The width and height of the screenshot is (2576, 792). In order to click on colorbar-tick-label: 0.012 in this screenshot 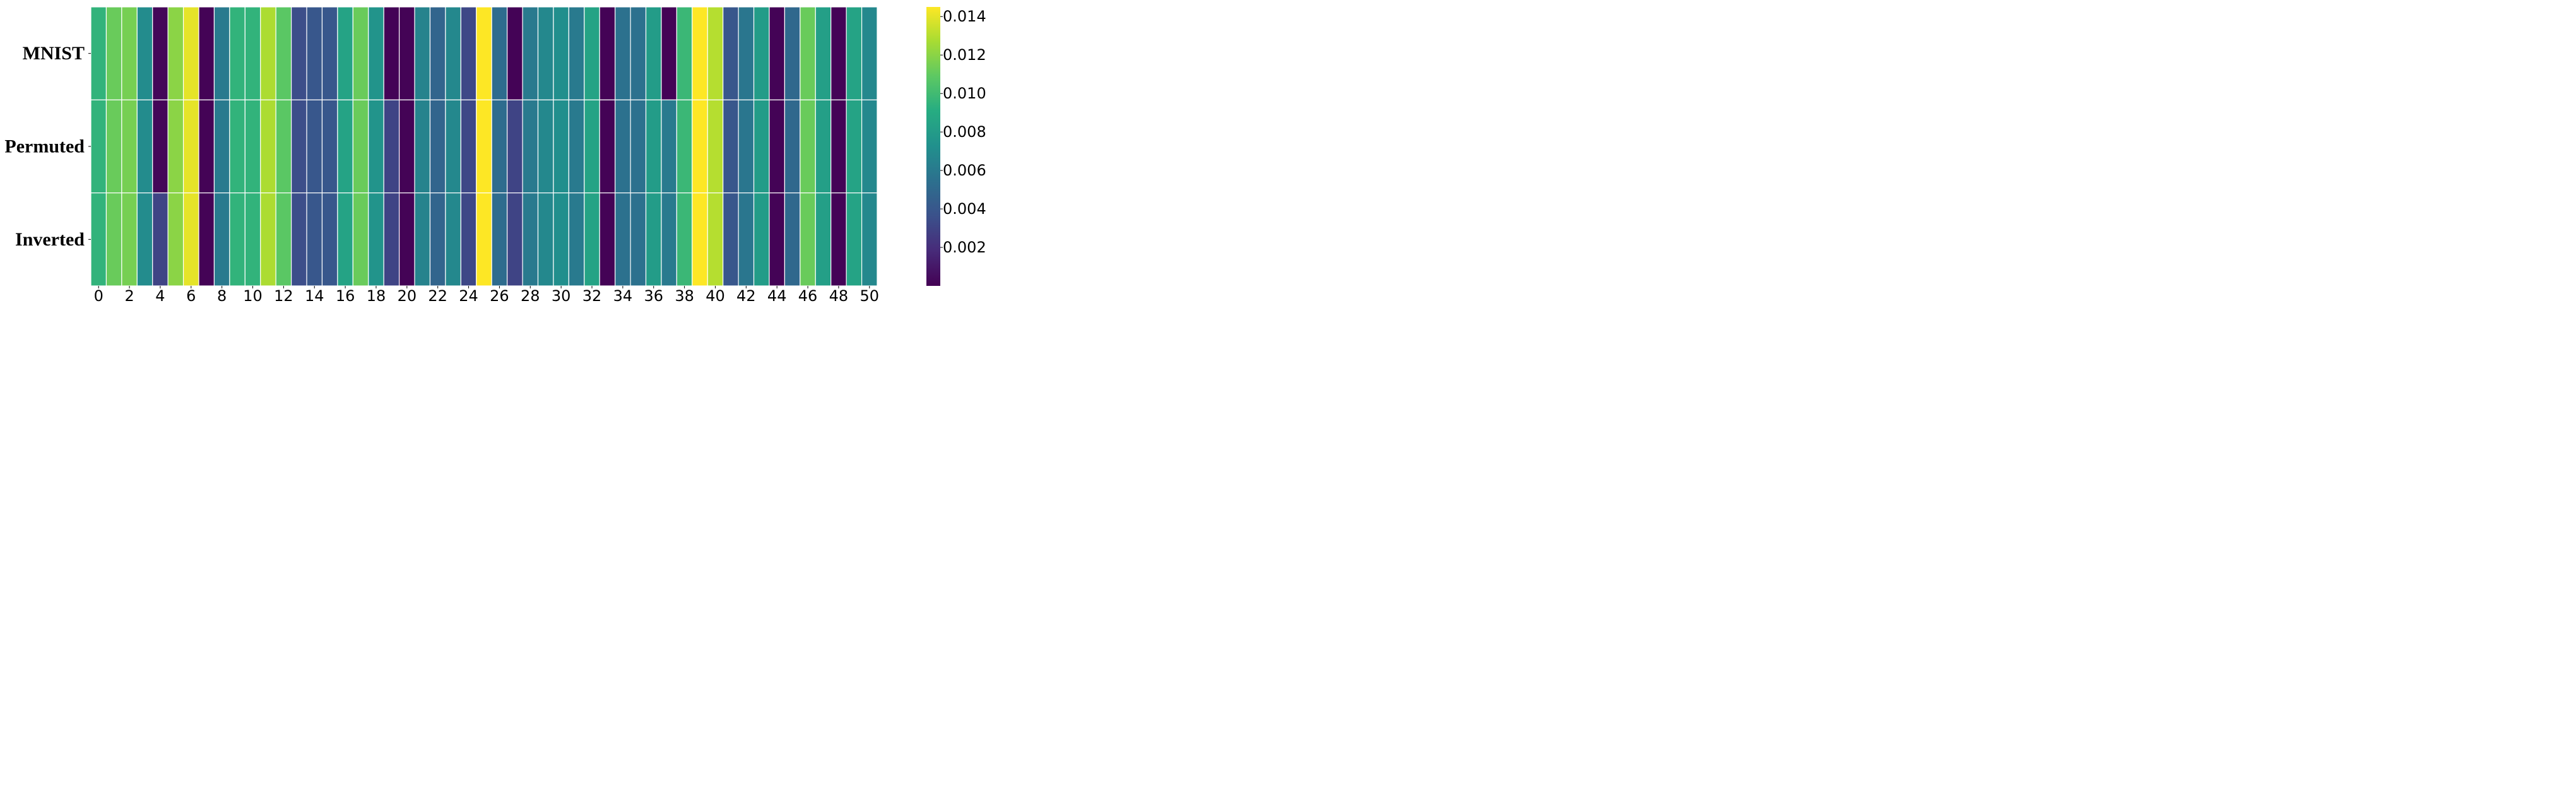, I will do `click(965, 55)`.